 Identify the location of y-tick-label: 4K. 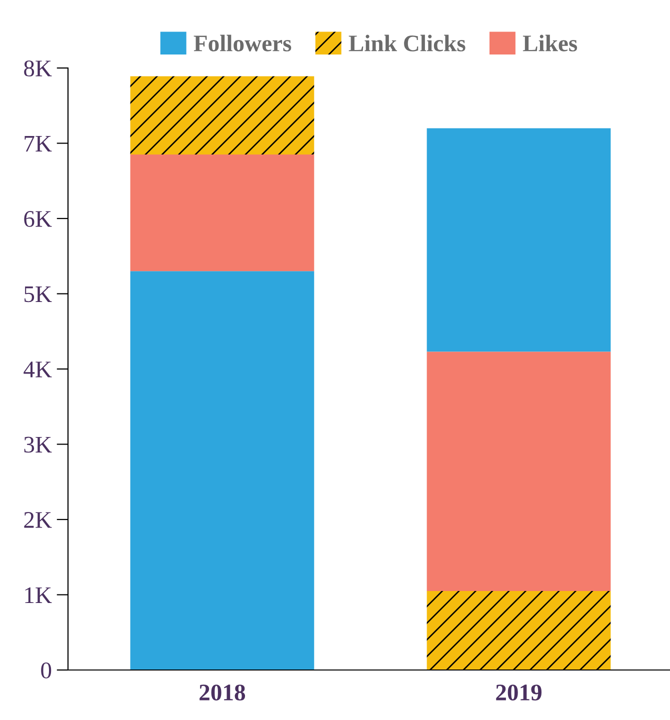
(38, 370).